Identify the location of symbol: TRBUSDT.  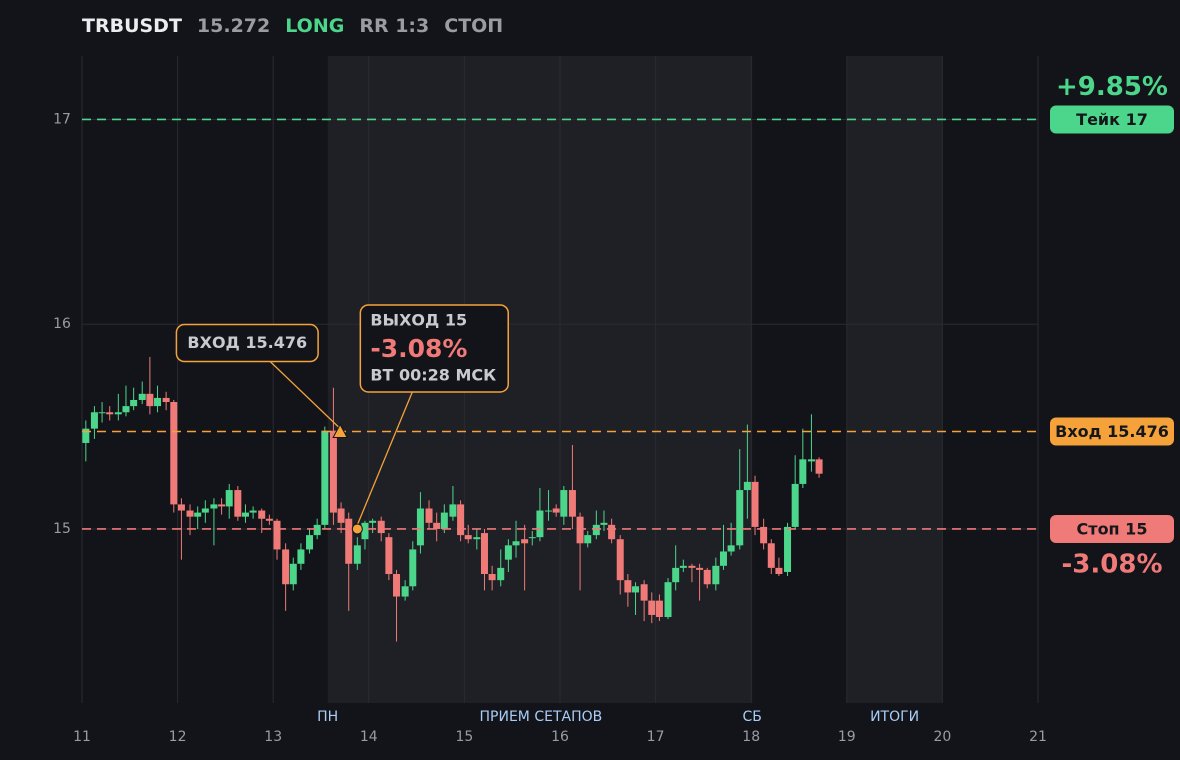
(132, 26).